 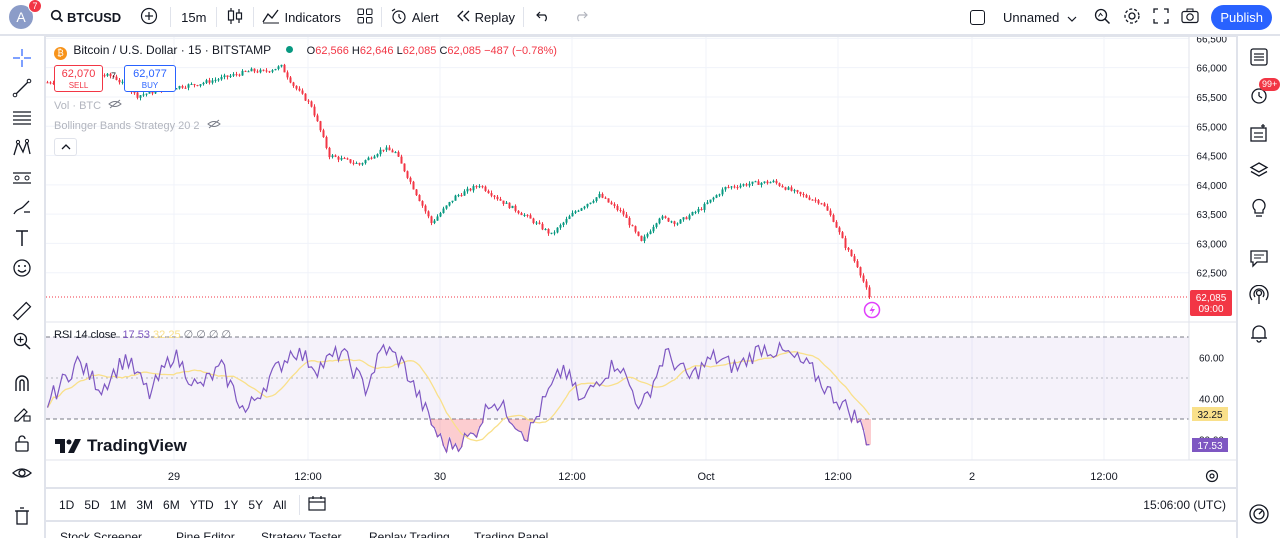 What do you see at coordinates (118, 504) in the screenshot?
I see `range-1m: 1M` at bounding box center [118, 504].